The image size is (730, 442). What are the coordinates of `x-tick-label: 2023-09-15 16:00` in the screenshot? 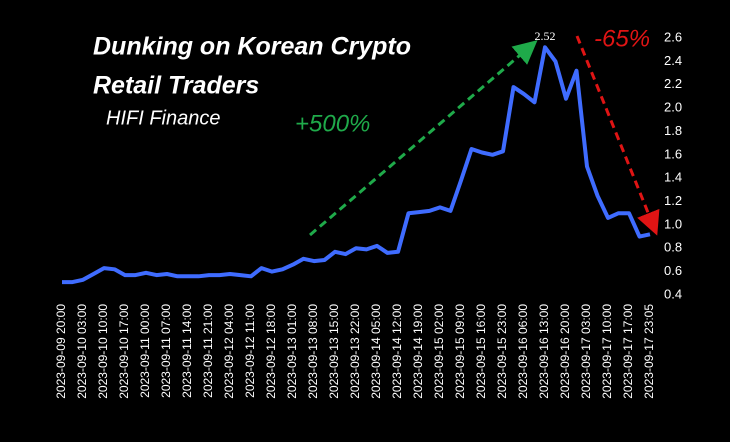 It's located at (481, 351).